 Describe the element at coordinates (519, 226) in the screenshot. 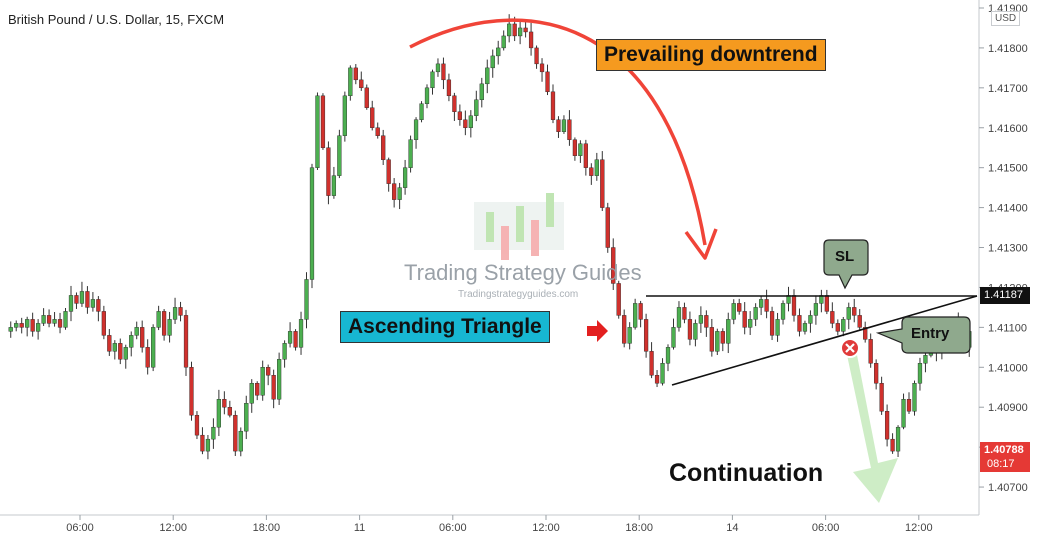

I see `watermark-logo-icon` at that location.